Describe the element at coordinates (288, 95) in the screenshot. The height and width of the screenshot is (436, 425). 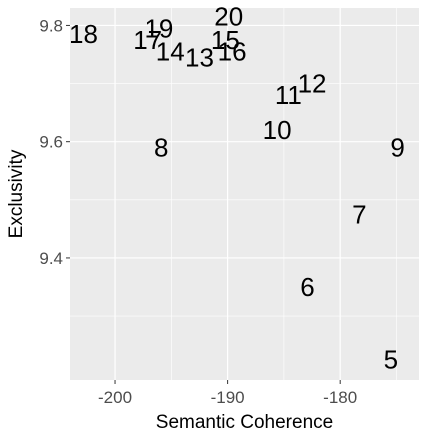
I see `point-label-11: 11` at that location.